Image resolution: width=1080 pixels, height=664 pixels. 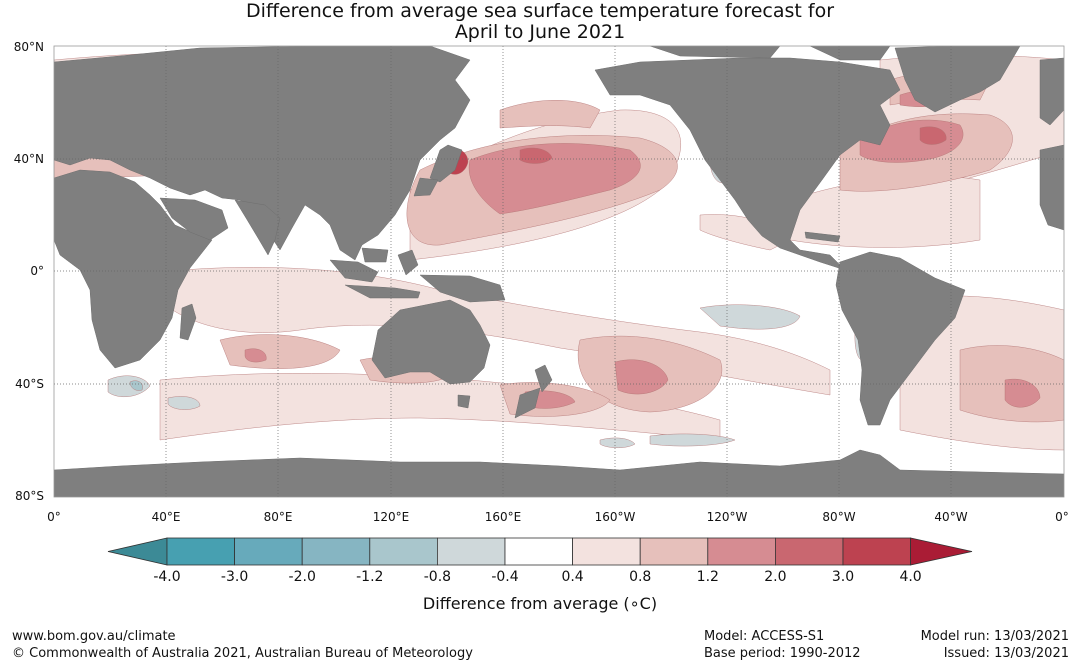 I want to click on map-title-line-2: April to June 2021, so click(x=540, y=32).